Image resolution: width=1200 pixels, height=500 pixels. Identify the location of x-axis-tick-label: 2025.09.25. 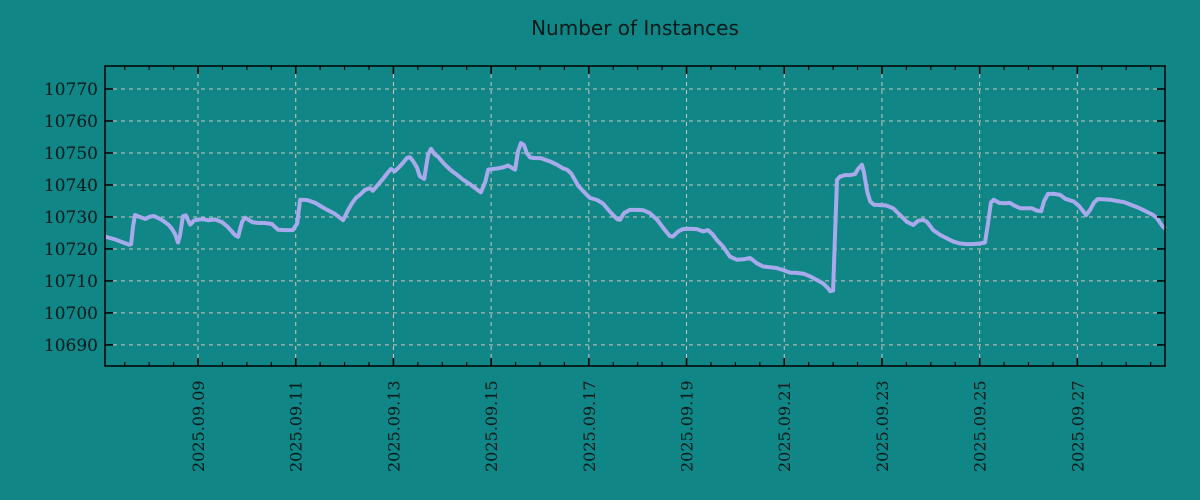
(980, 426).